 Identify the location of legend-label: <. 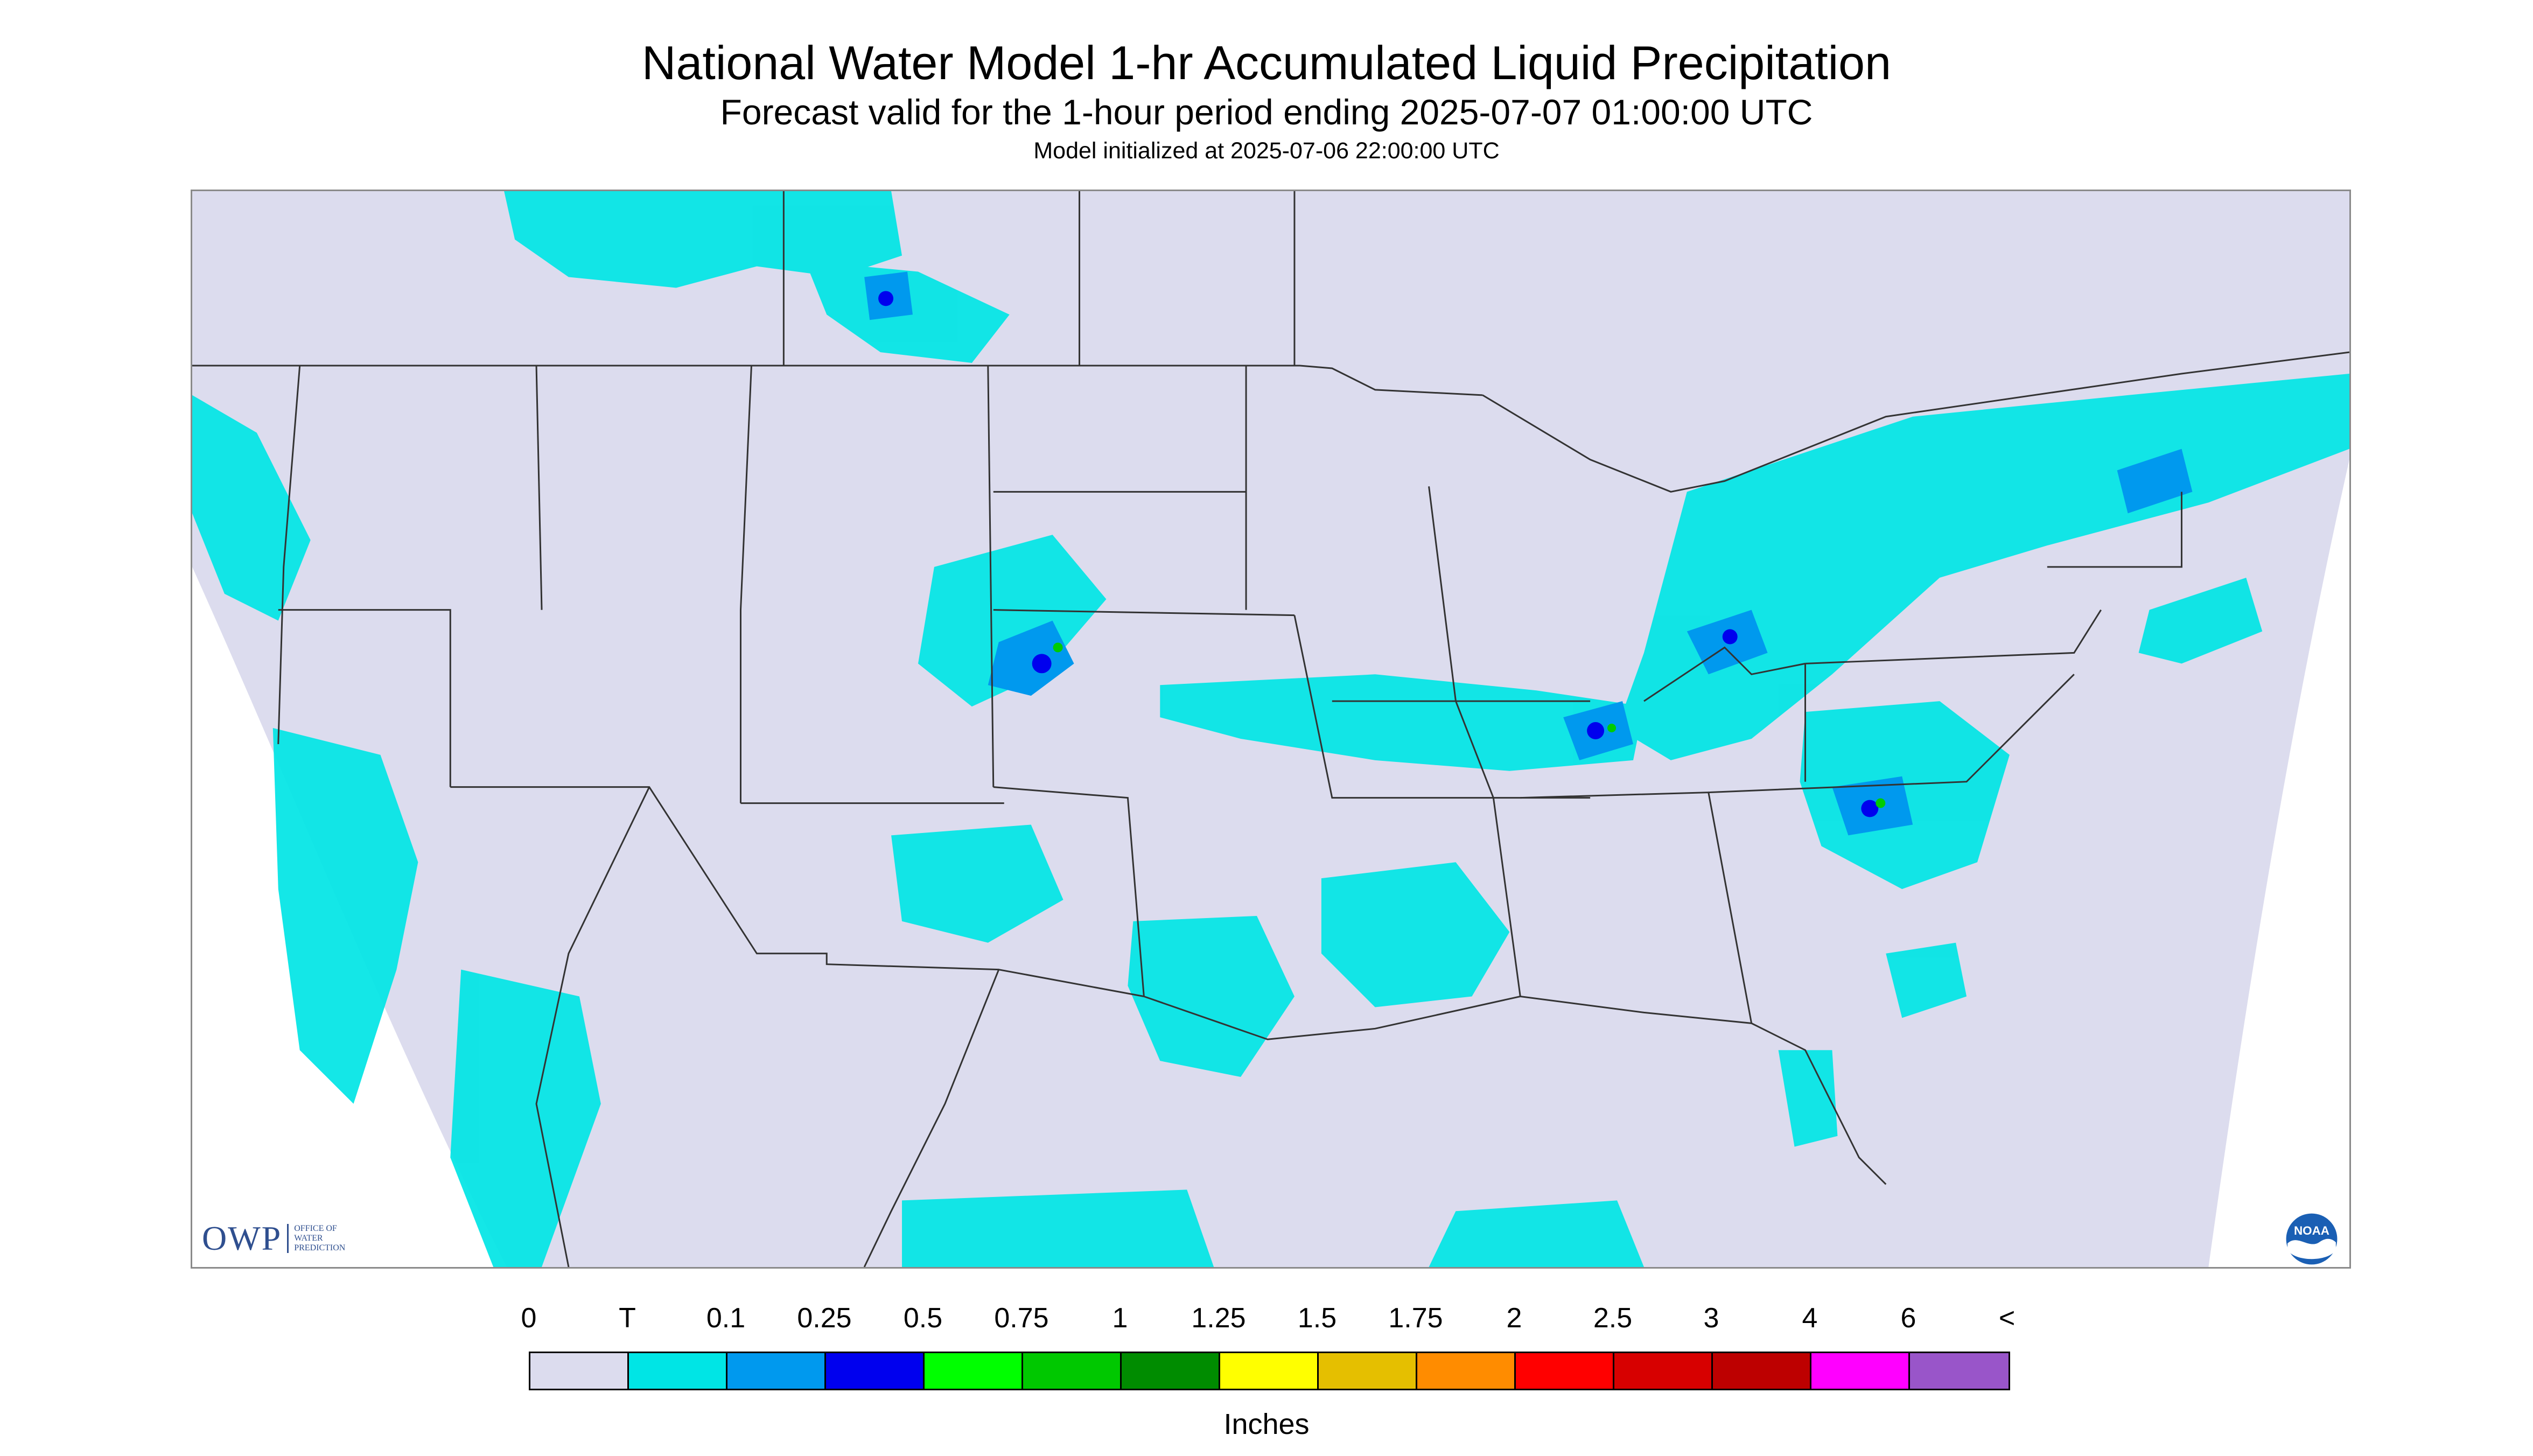
(2007, 1318).